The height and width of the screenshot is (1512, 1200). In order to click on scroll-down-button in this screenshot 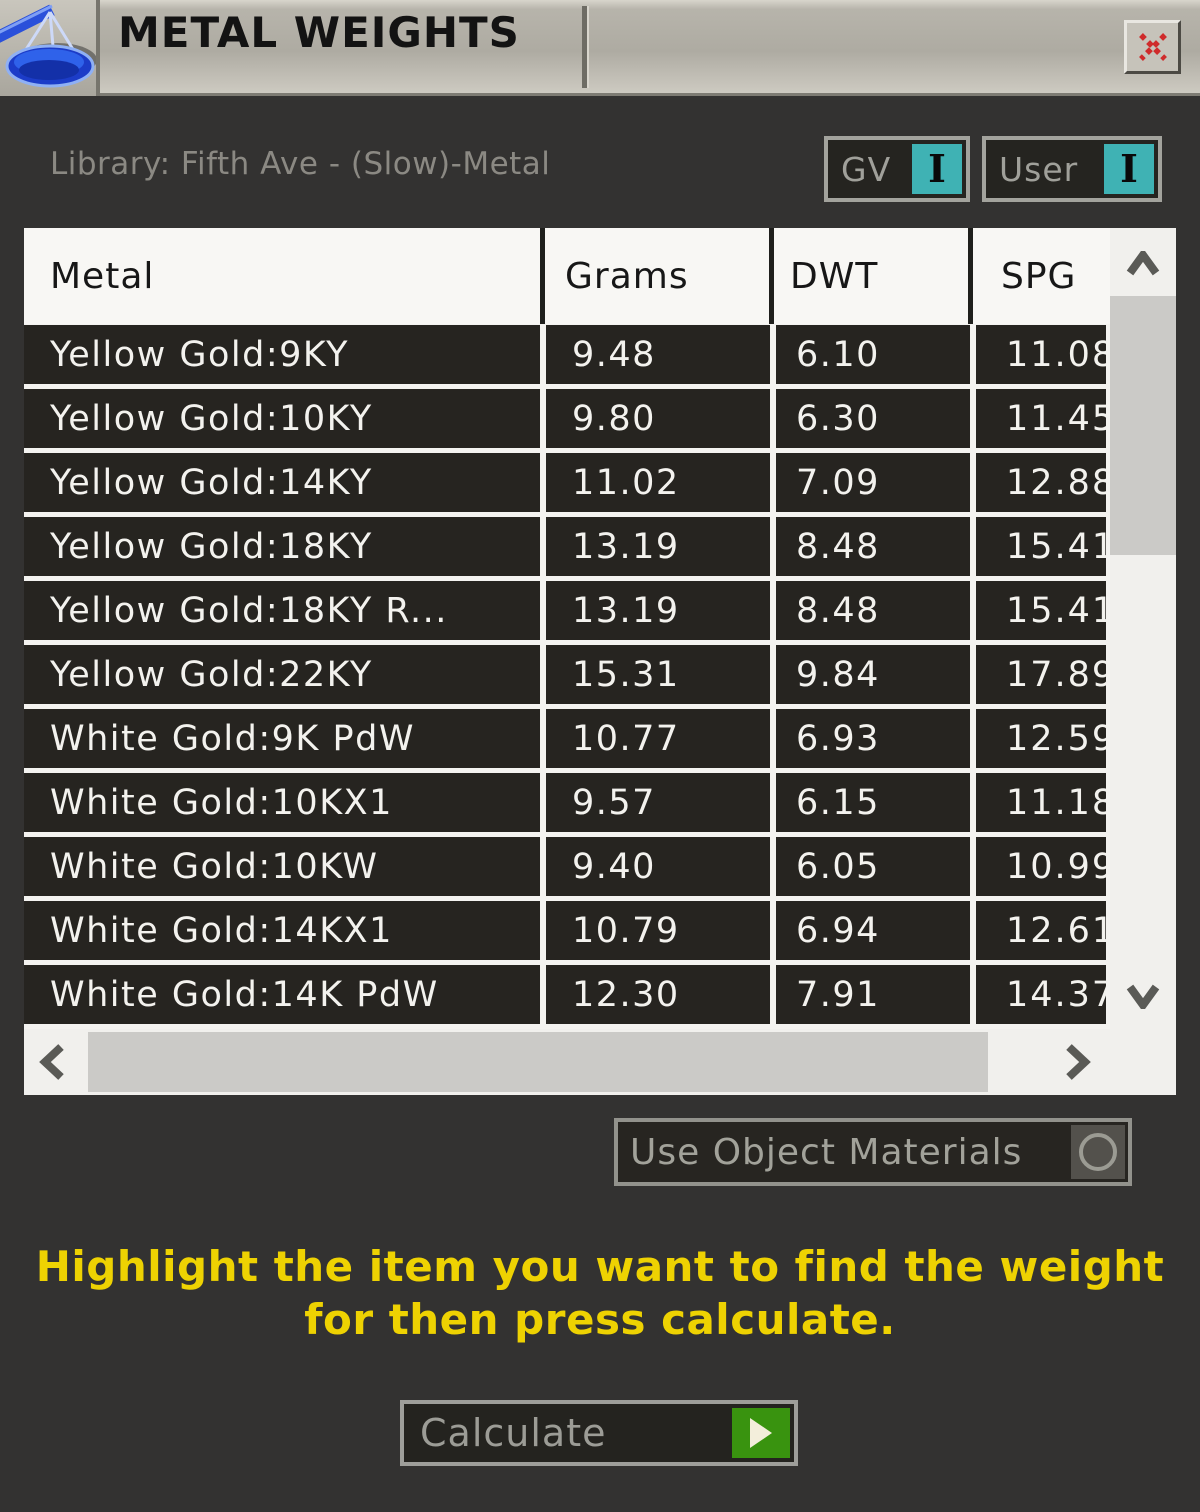, I will do `click(1143, 996)`.